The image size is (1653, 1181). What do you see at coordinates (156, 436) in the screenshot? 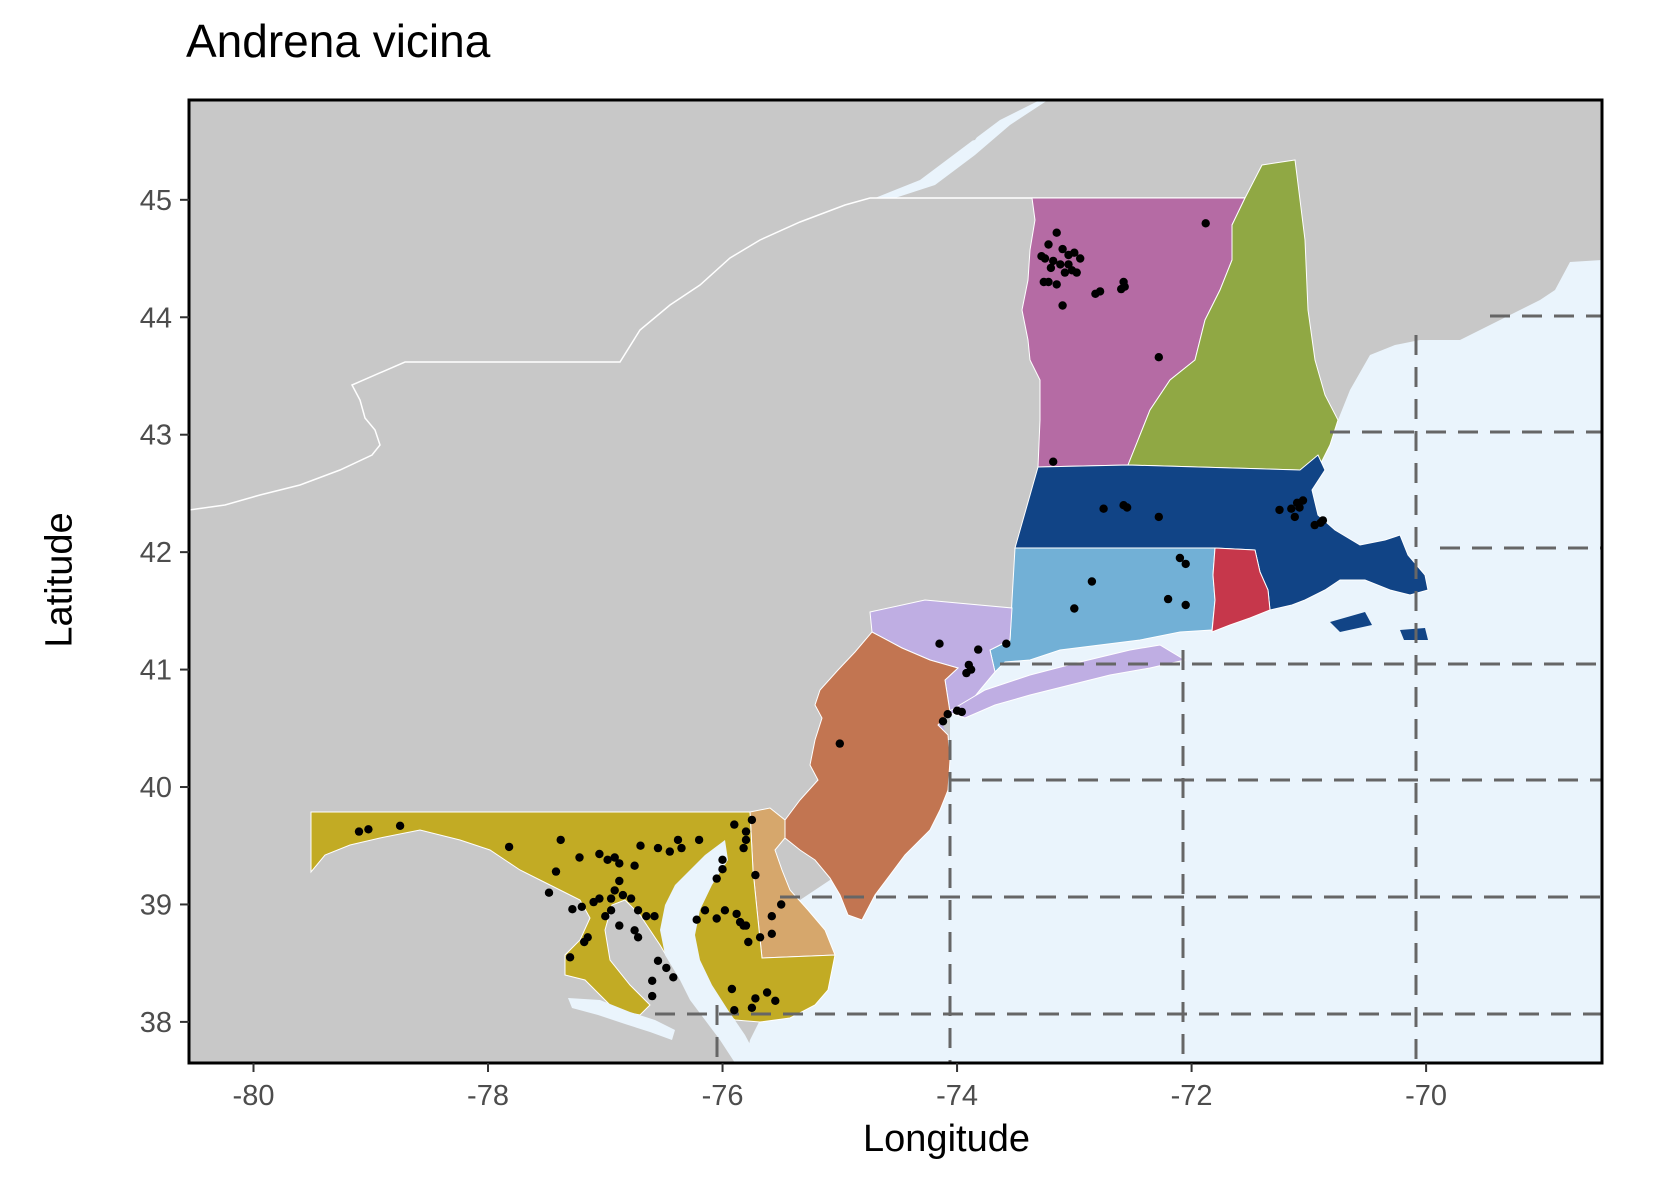
I see `y-tick-label: 43` at bounding box center [156, 436].